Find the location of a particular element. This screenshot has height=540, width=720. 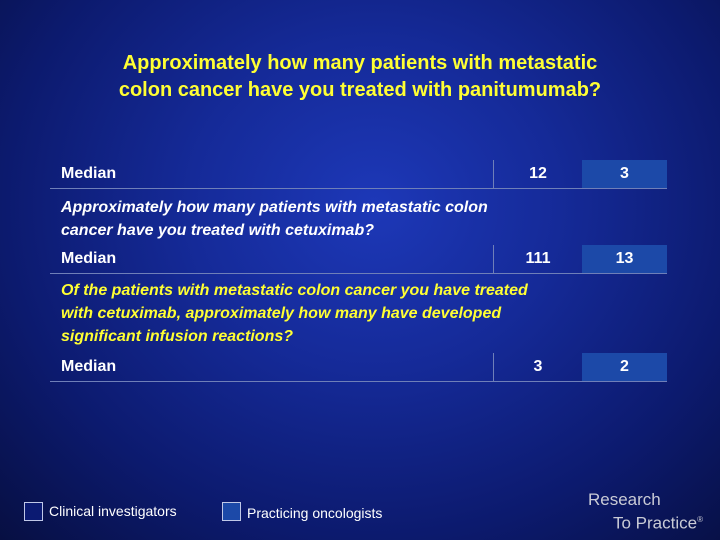

median-row-cetuximab: Median 111 13 is located at coordinates (358, 259).